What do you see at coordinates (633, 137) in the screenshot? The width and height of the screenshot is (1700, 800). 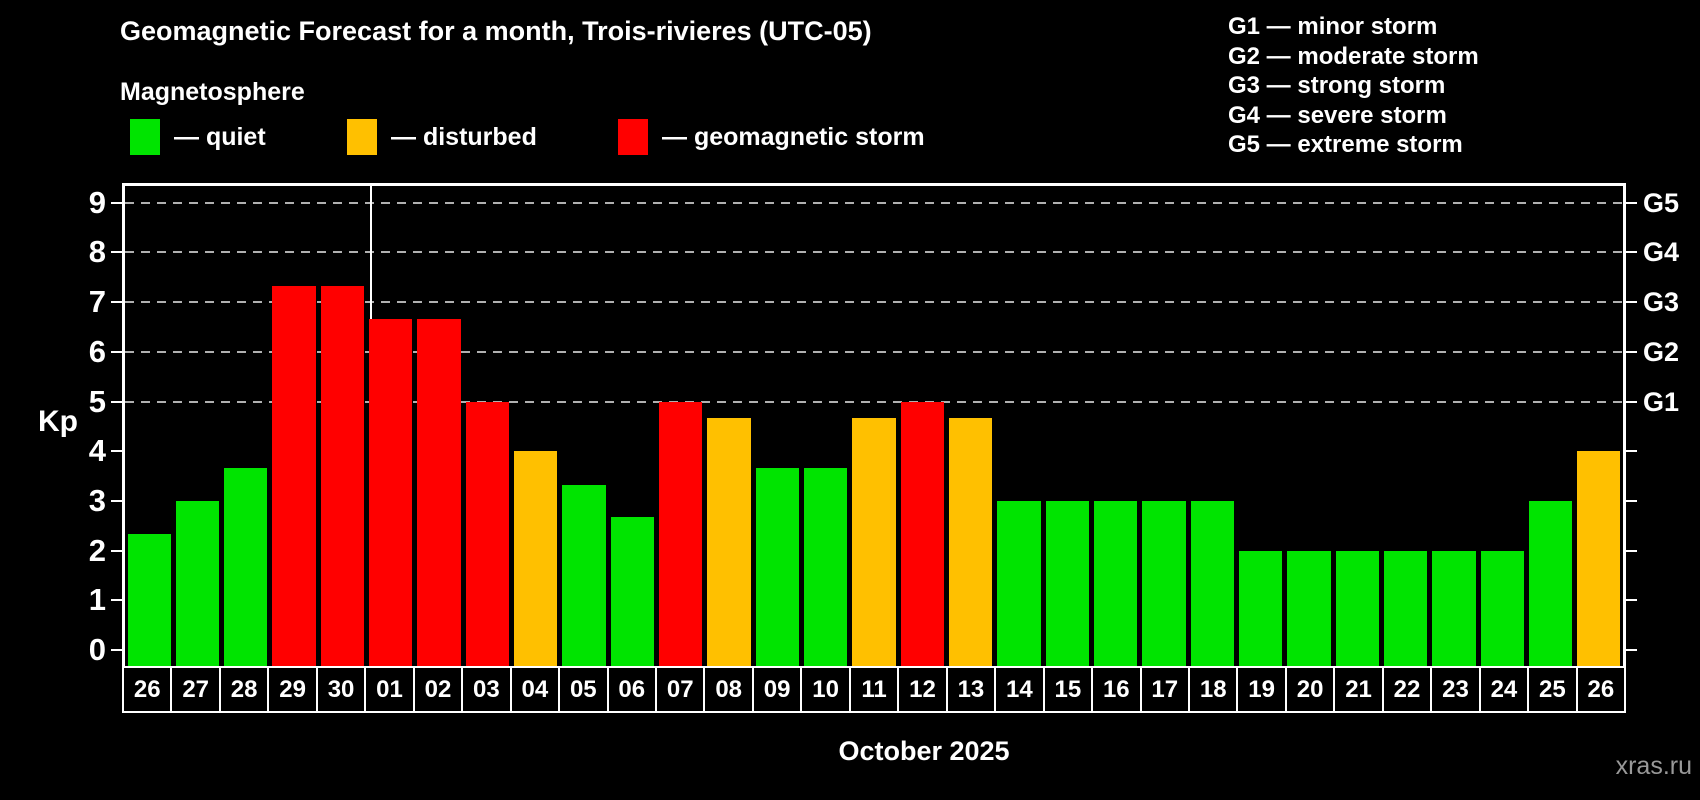 I see `storm-color-swatch` at bounding box center [633, 137].